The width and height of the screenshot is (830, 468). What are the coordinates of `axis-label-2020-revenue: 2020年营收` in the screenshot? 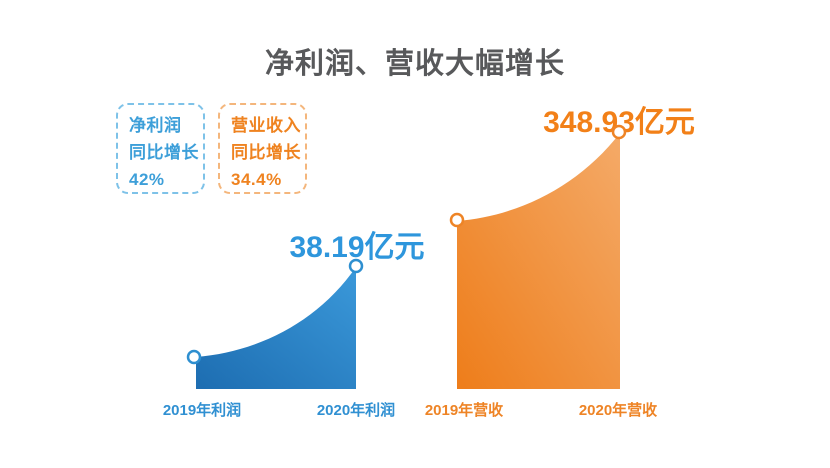 It's located at (618, 410).